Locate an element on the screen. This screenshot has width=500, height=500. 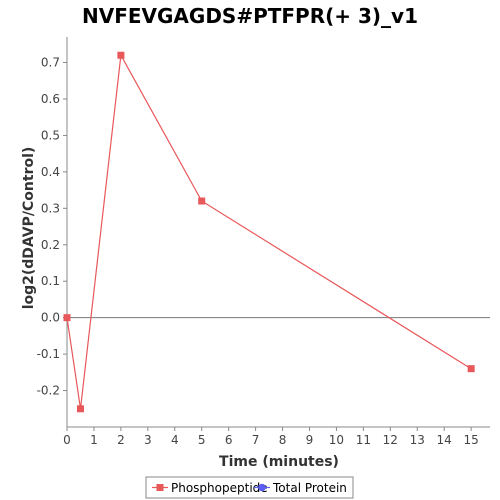
x-tick-label: 3 is located at coordinates (148, 440).